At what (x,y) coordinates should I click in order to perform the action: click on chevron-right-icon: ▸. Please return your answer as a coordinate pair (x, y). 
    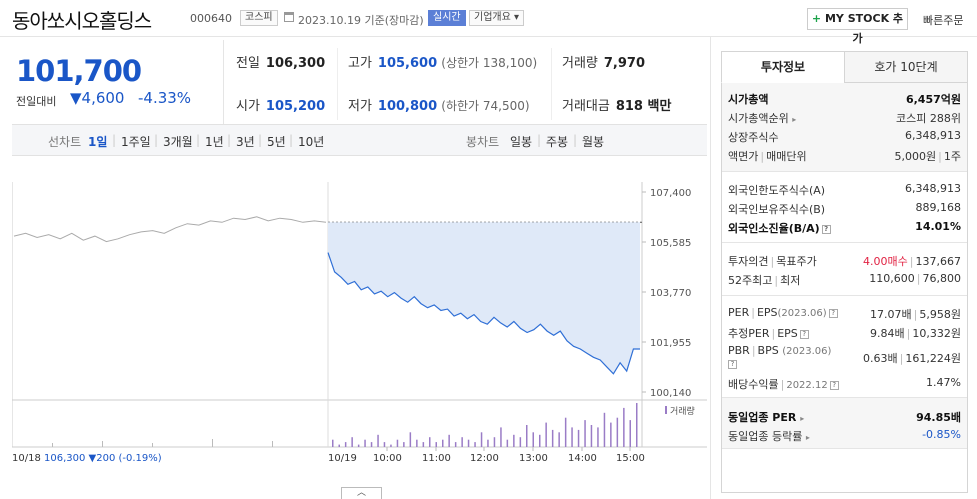
    Looking at the image, I should click on (802, 418).